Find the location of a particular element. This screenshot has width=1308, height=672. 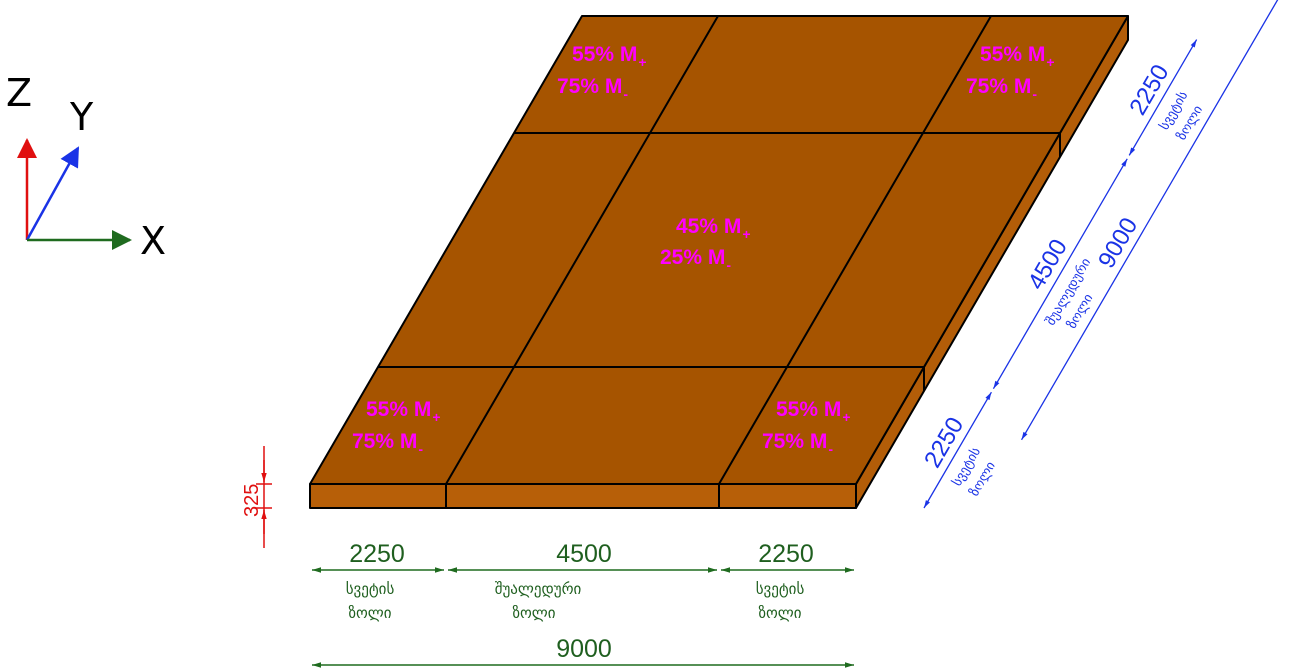

thickness-value: 325 is located at coordinates (252, 500).